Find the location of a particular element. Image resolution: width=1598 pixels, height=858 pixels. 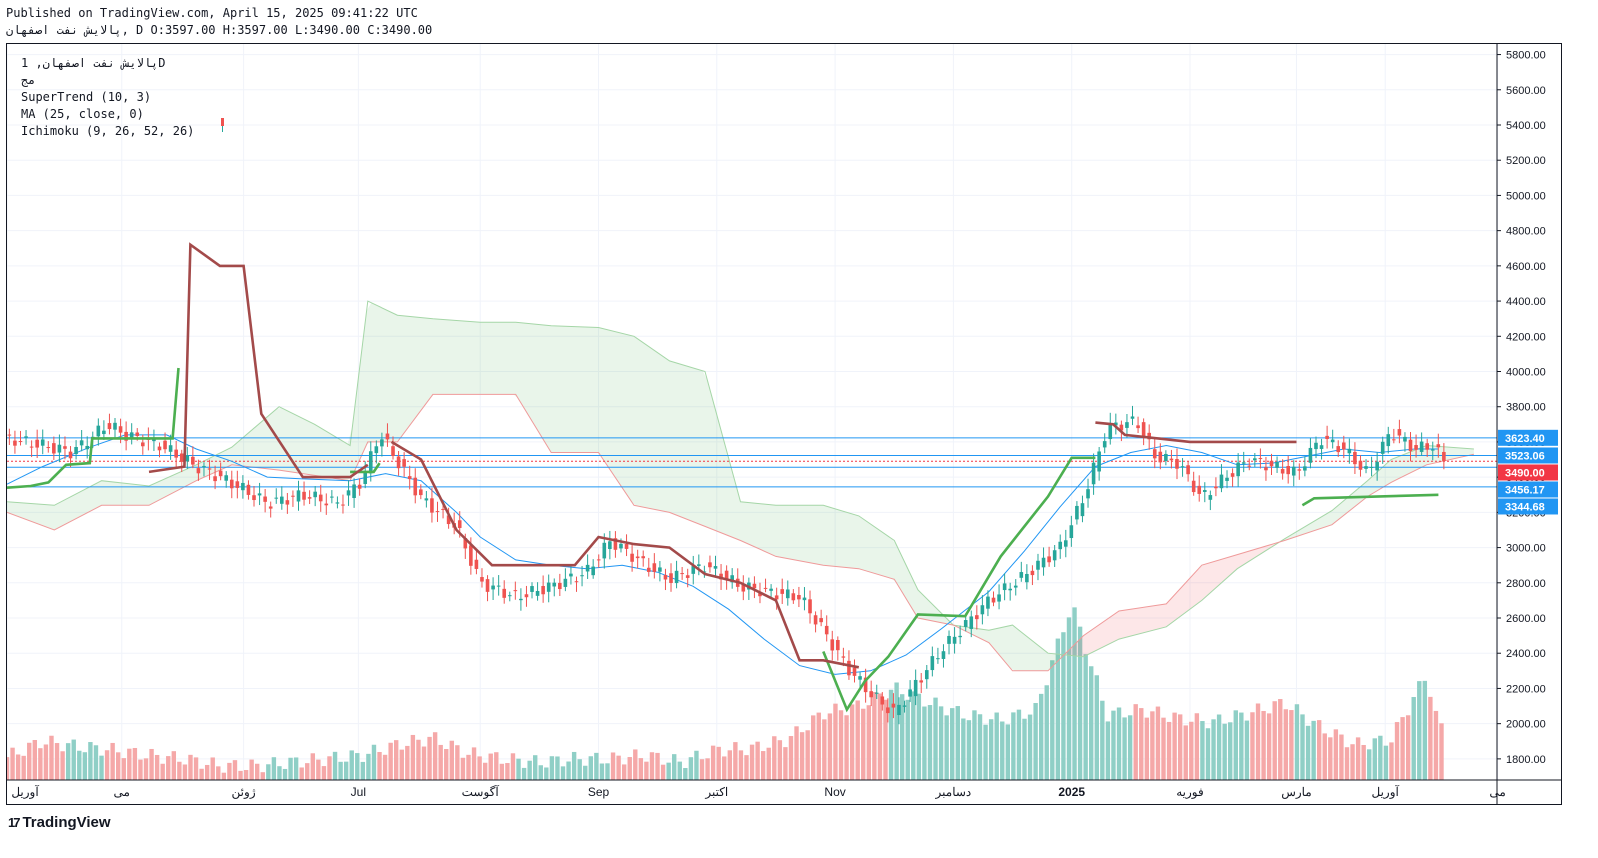

y-tick-label: 2600.00 is located at coordinates (1526, 619).